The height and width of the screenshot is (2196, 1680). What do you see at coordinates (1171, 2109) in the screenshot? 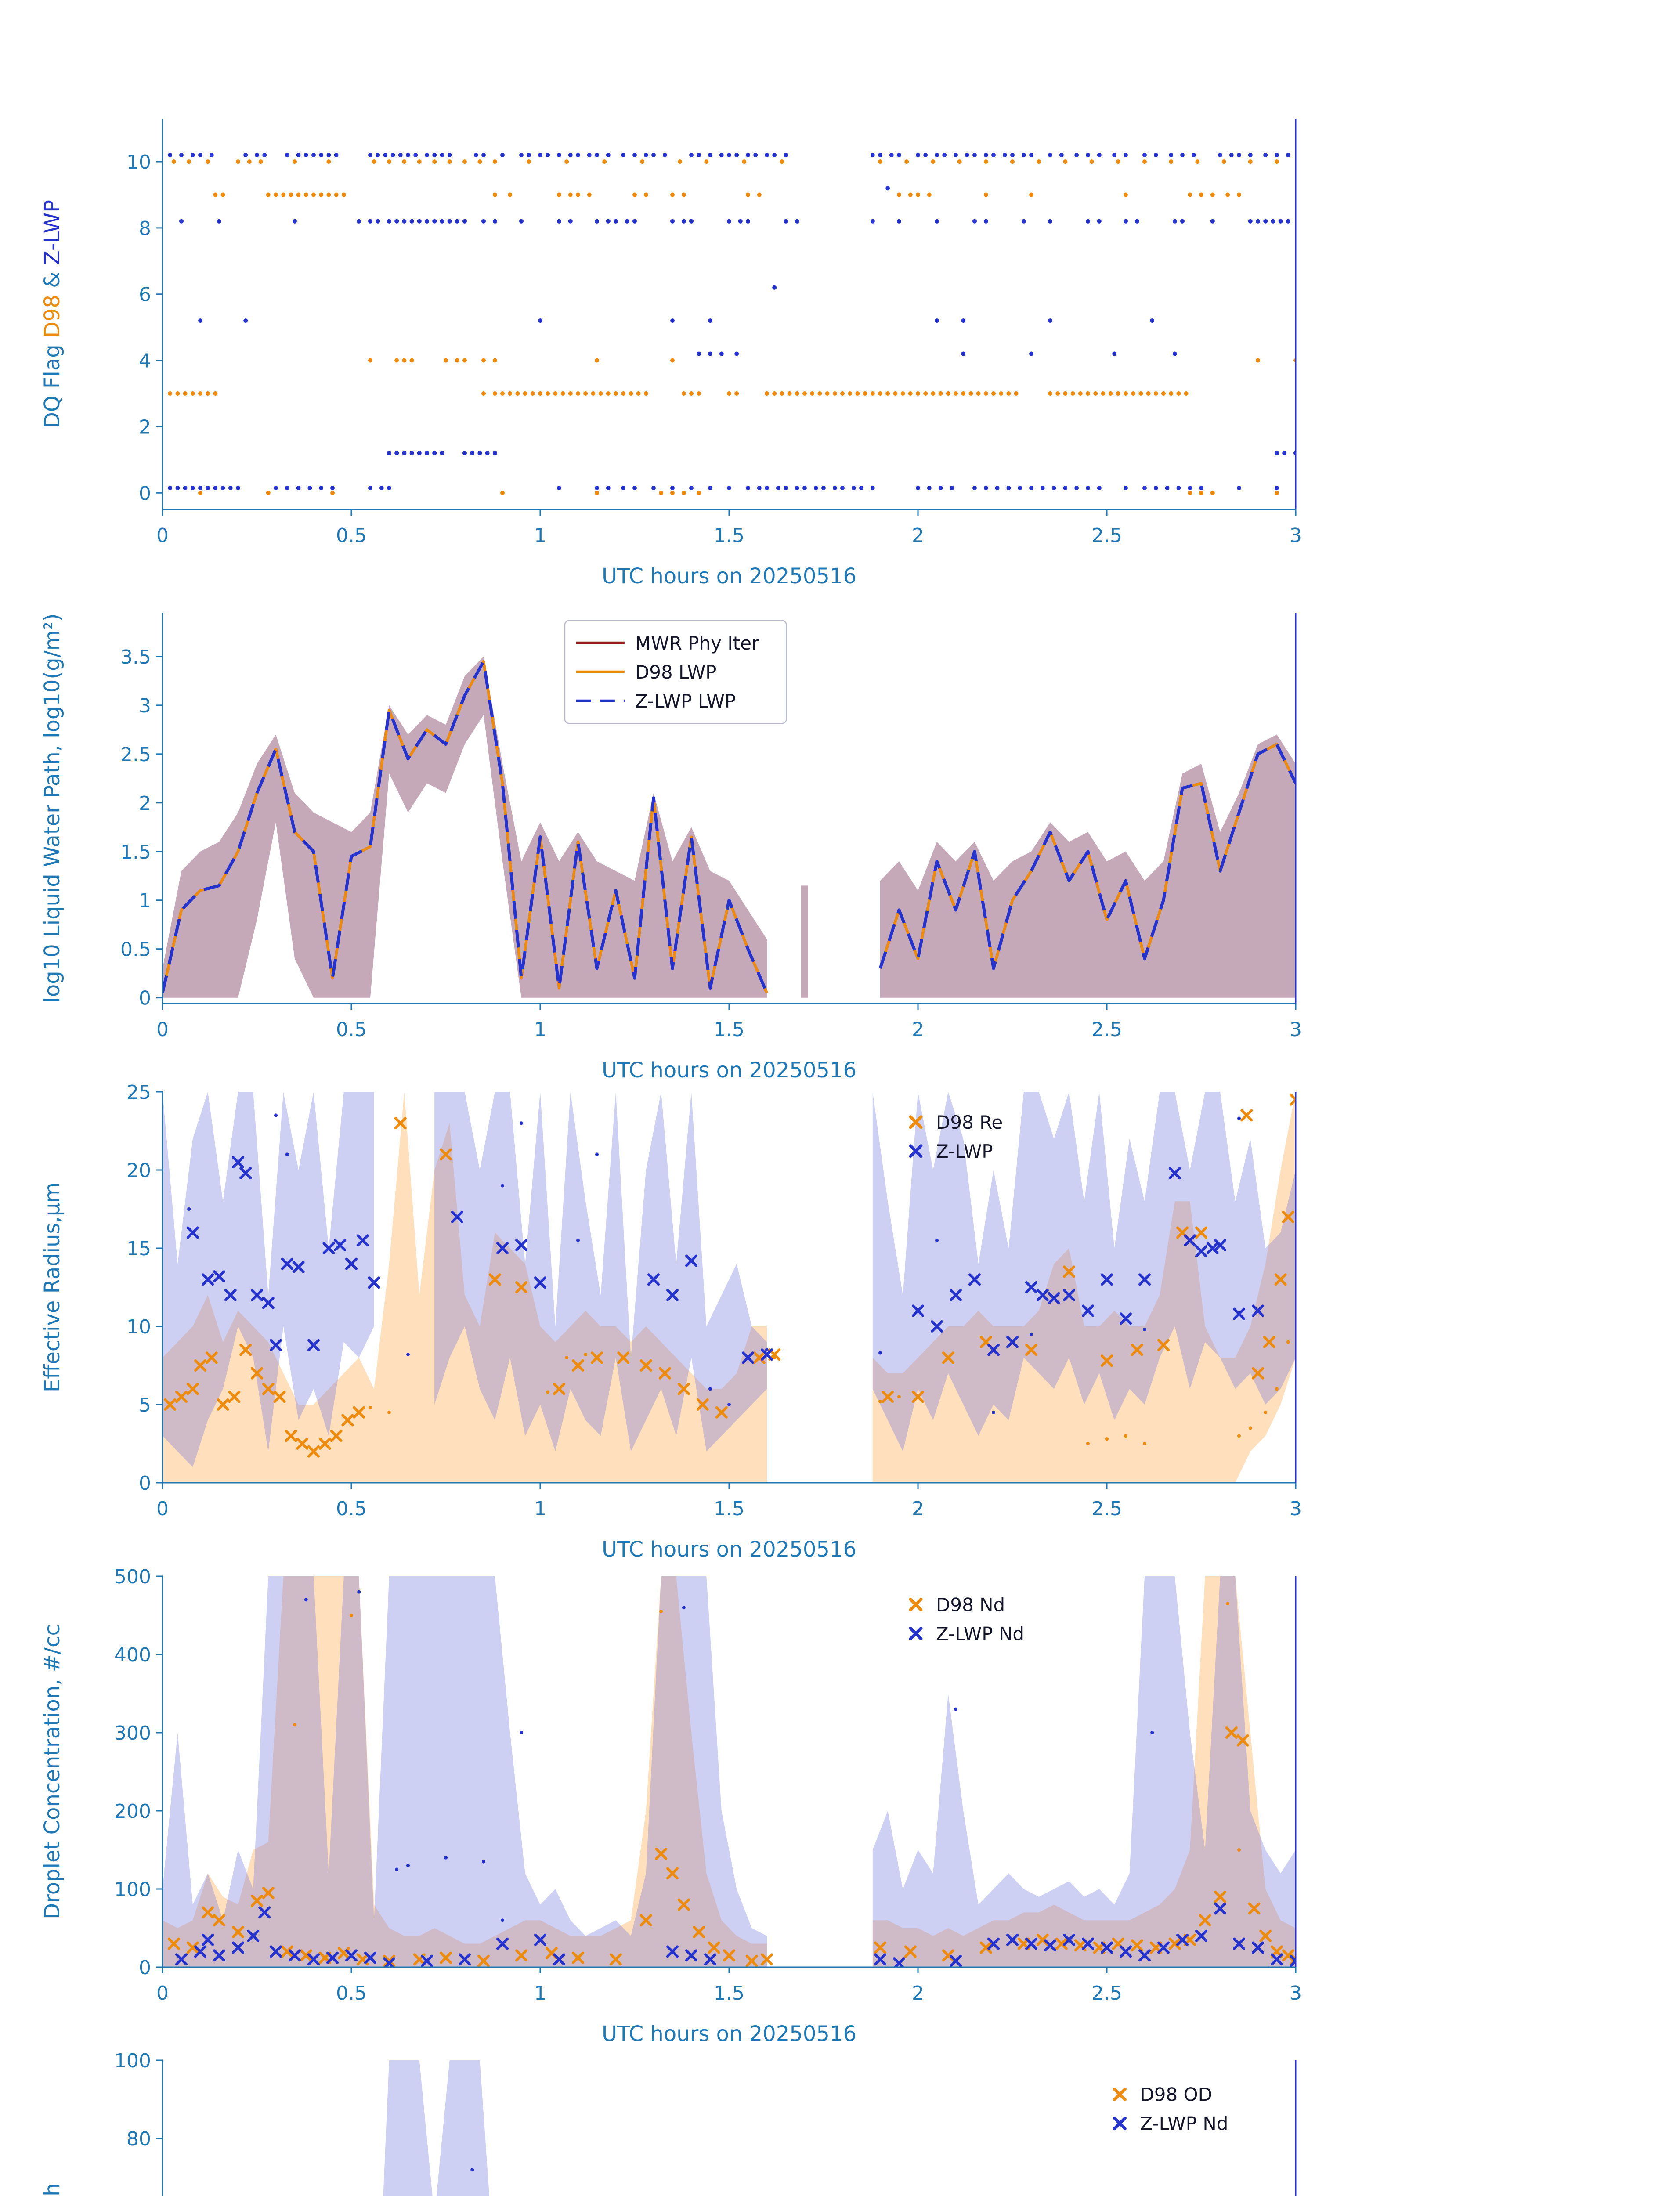
I see `legend: D98 OD Z-LWP Nd` at bounding box center [1171, 2109].